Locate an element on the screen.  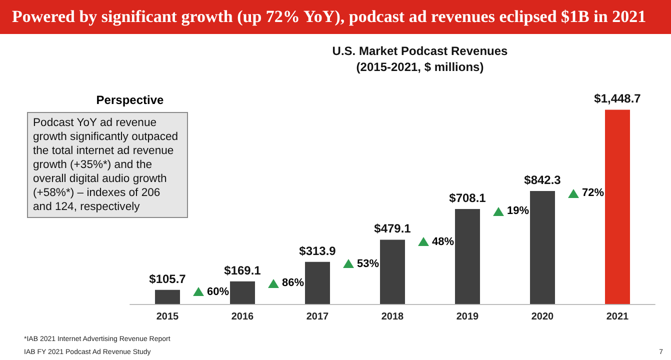
annotation: 19% is located at coordinates (518, 211).